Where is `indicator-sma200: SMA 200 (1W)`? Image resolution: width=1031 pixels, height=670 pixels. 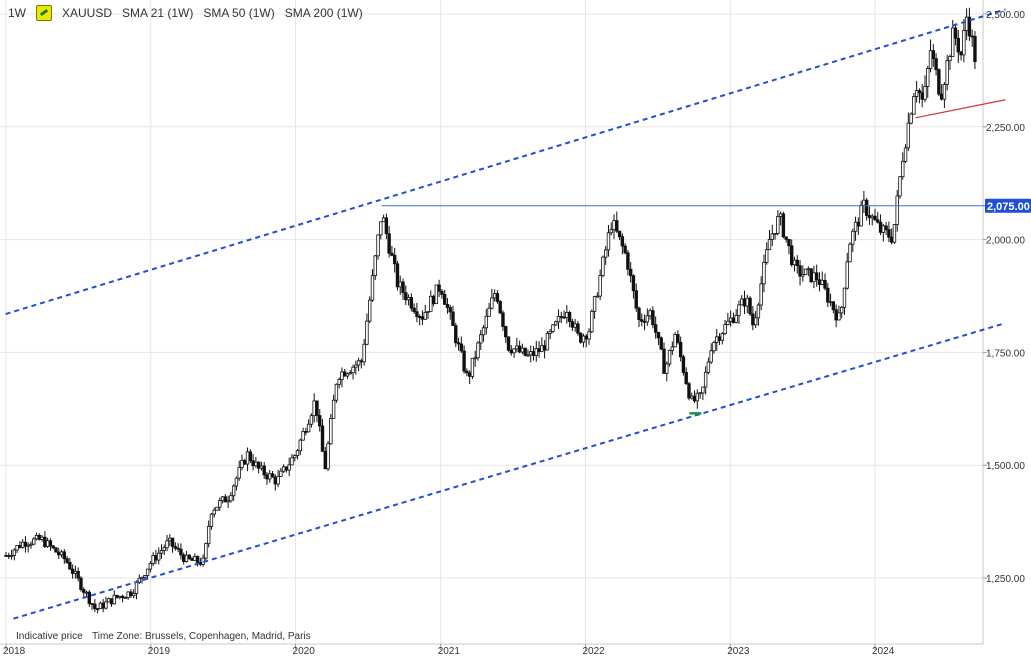 indicator-sma200: SMA 200 (1W) is located at coordinates (323, 13).